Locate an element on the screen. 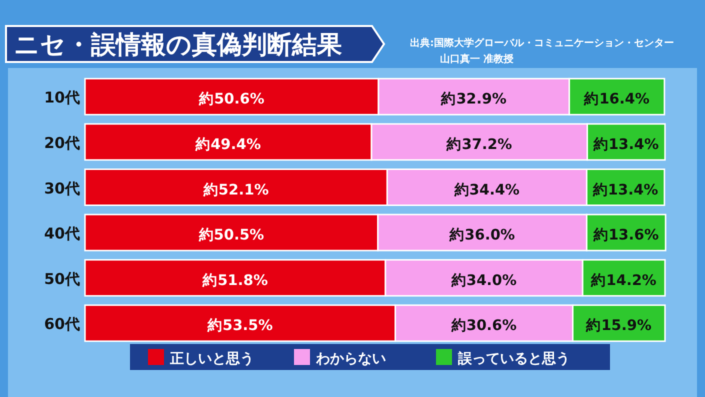 This screenshot has height=397, width=705. text: 山口真一 准教授 is located at coordinates (477, 59).